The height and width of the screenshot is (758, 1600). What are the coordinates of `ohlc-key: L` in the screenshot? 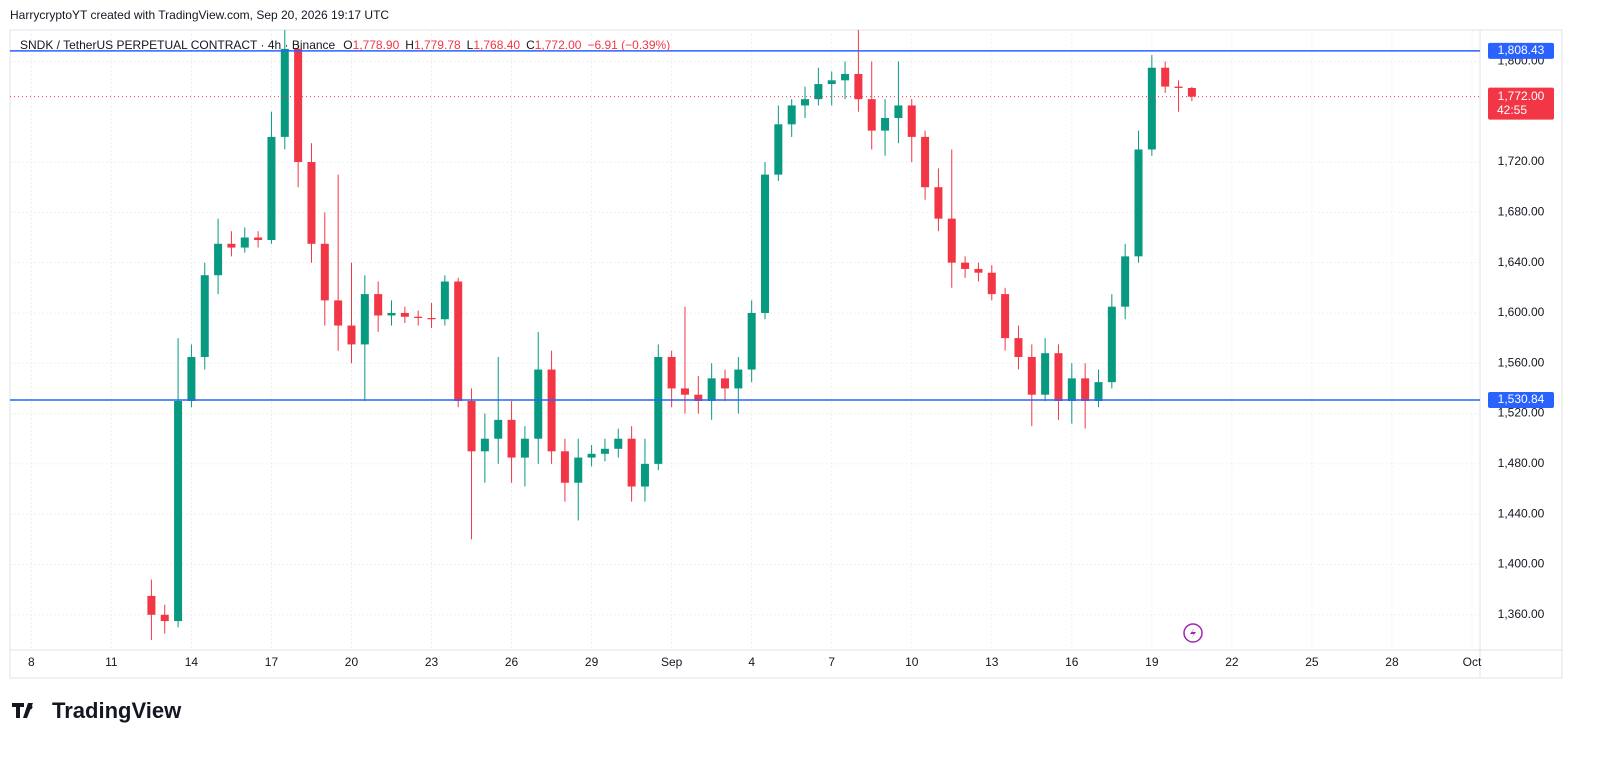 It's located at (470, 45).